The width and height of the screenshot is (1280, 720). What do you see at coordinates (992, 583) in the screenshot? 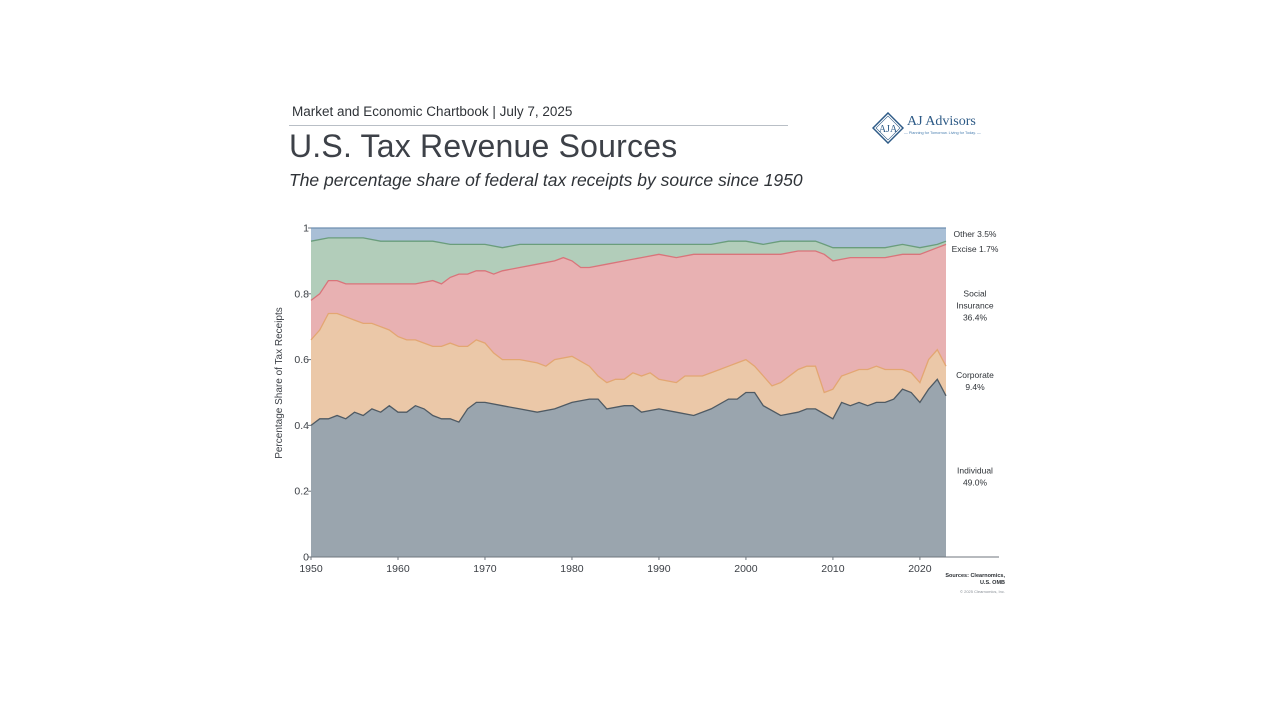
I see `sources-line-2: U.S. OMB` at bounding box center [992, 583].